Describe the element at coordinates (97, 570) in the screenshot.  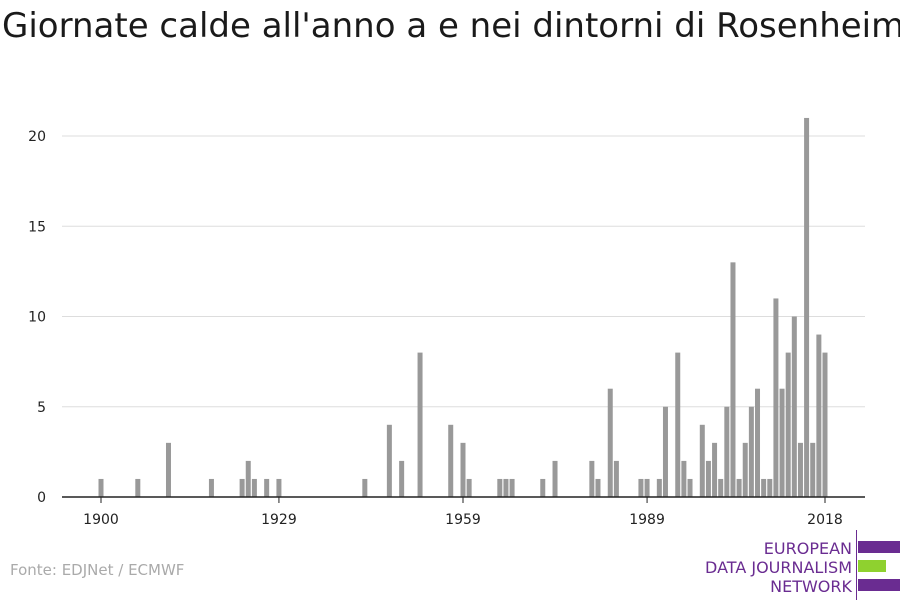
I see `source-note: Fonte: EDJNet / ECMWF` at that location.